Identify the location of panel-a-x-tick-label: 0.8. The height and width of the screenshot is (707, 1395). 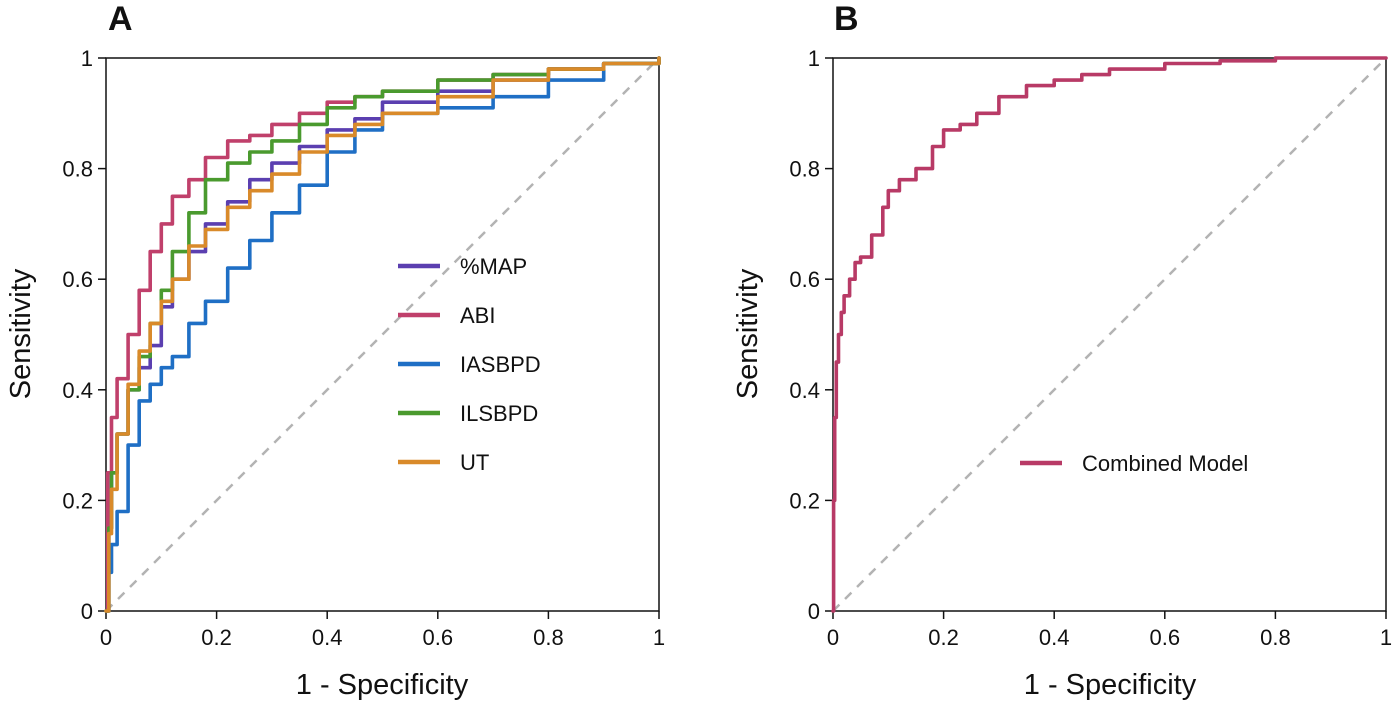
(548, 637).